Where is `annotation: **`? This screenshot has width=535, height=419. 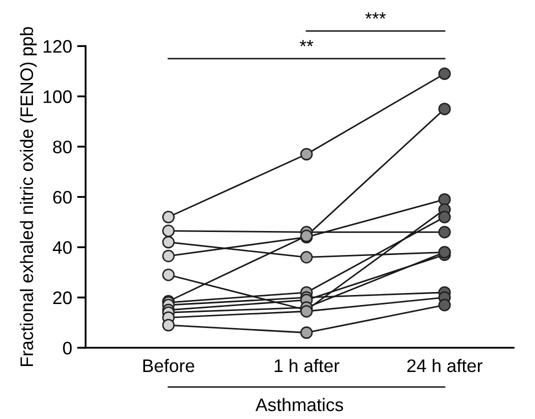
annotation: ** is located at coordinates (307, 43).